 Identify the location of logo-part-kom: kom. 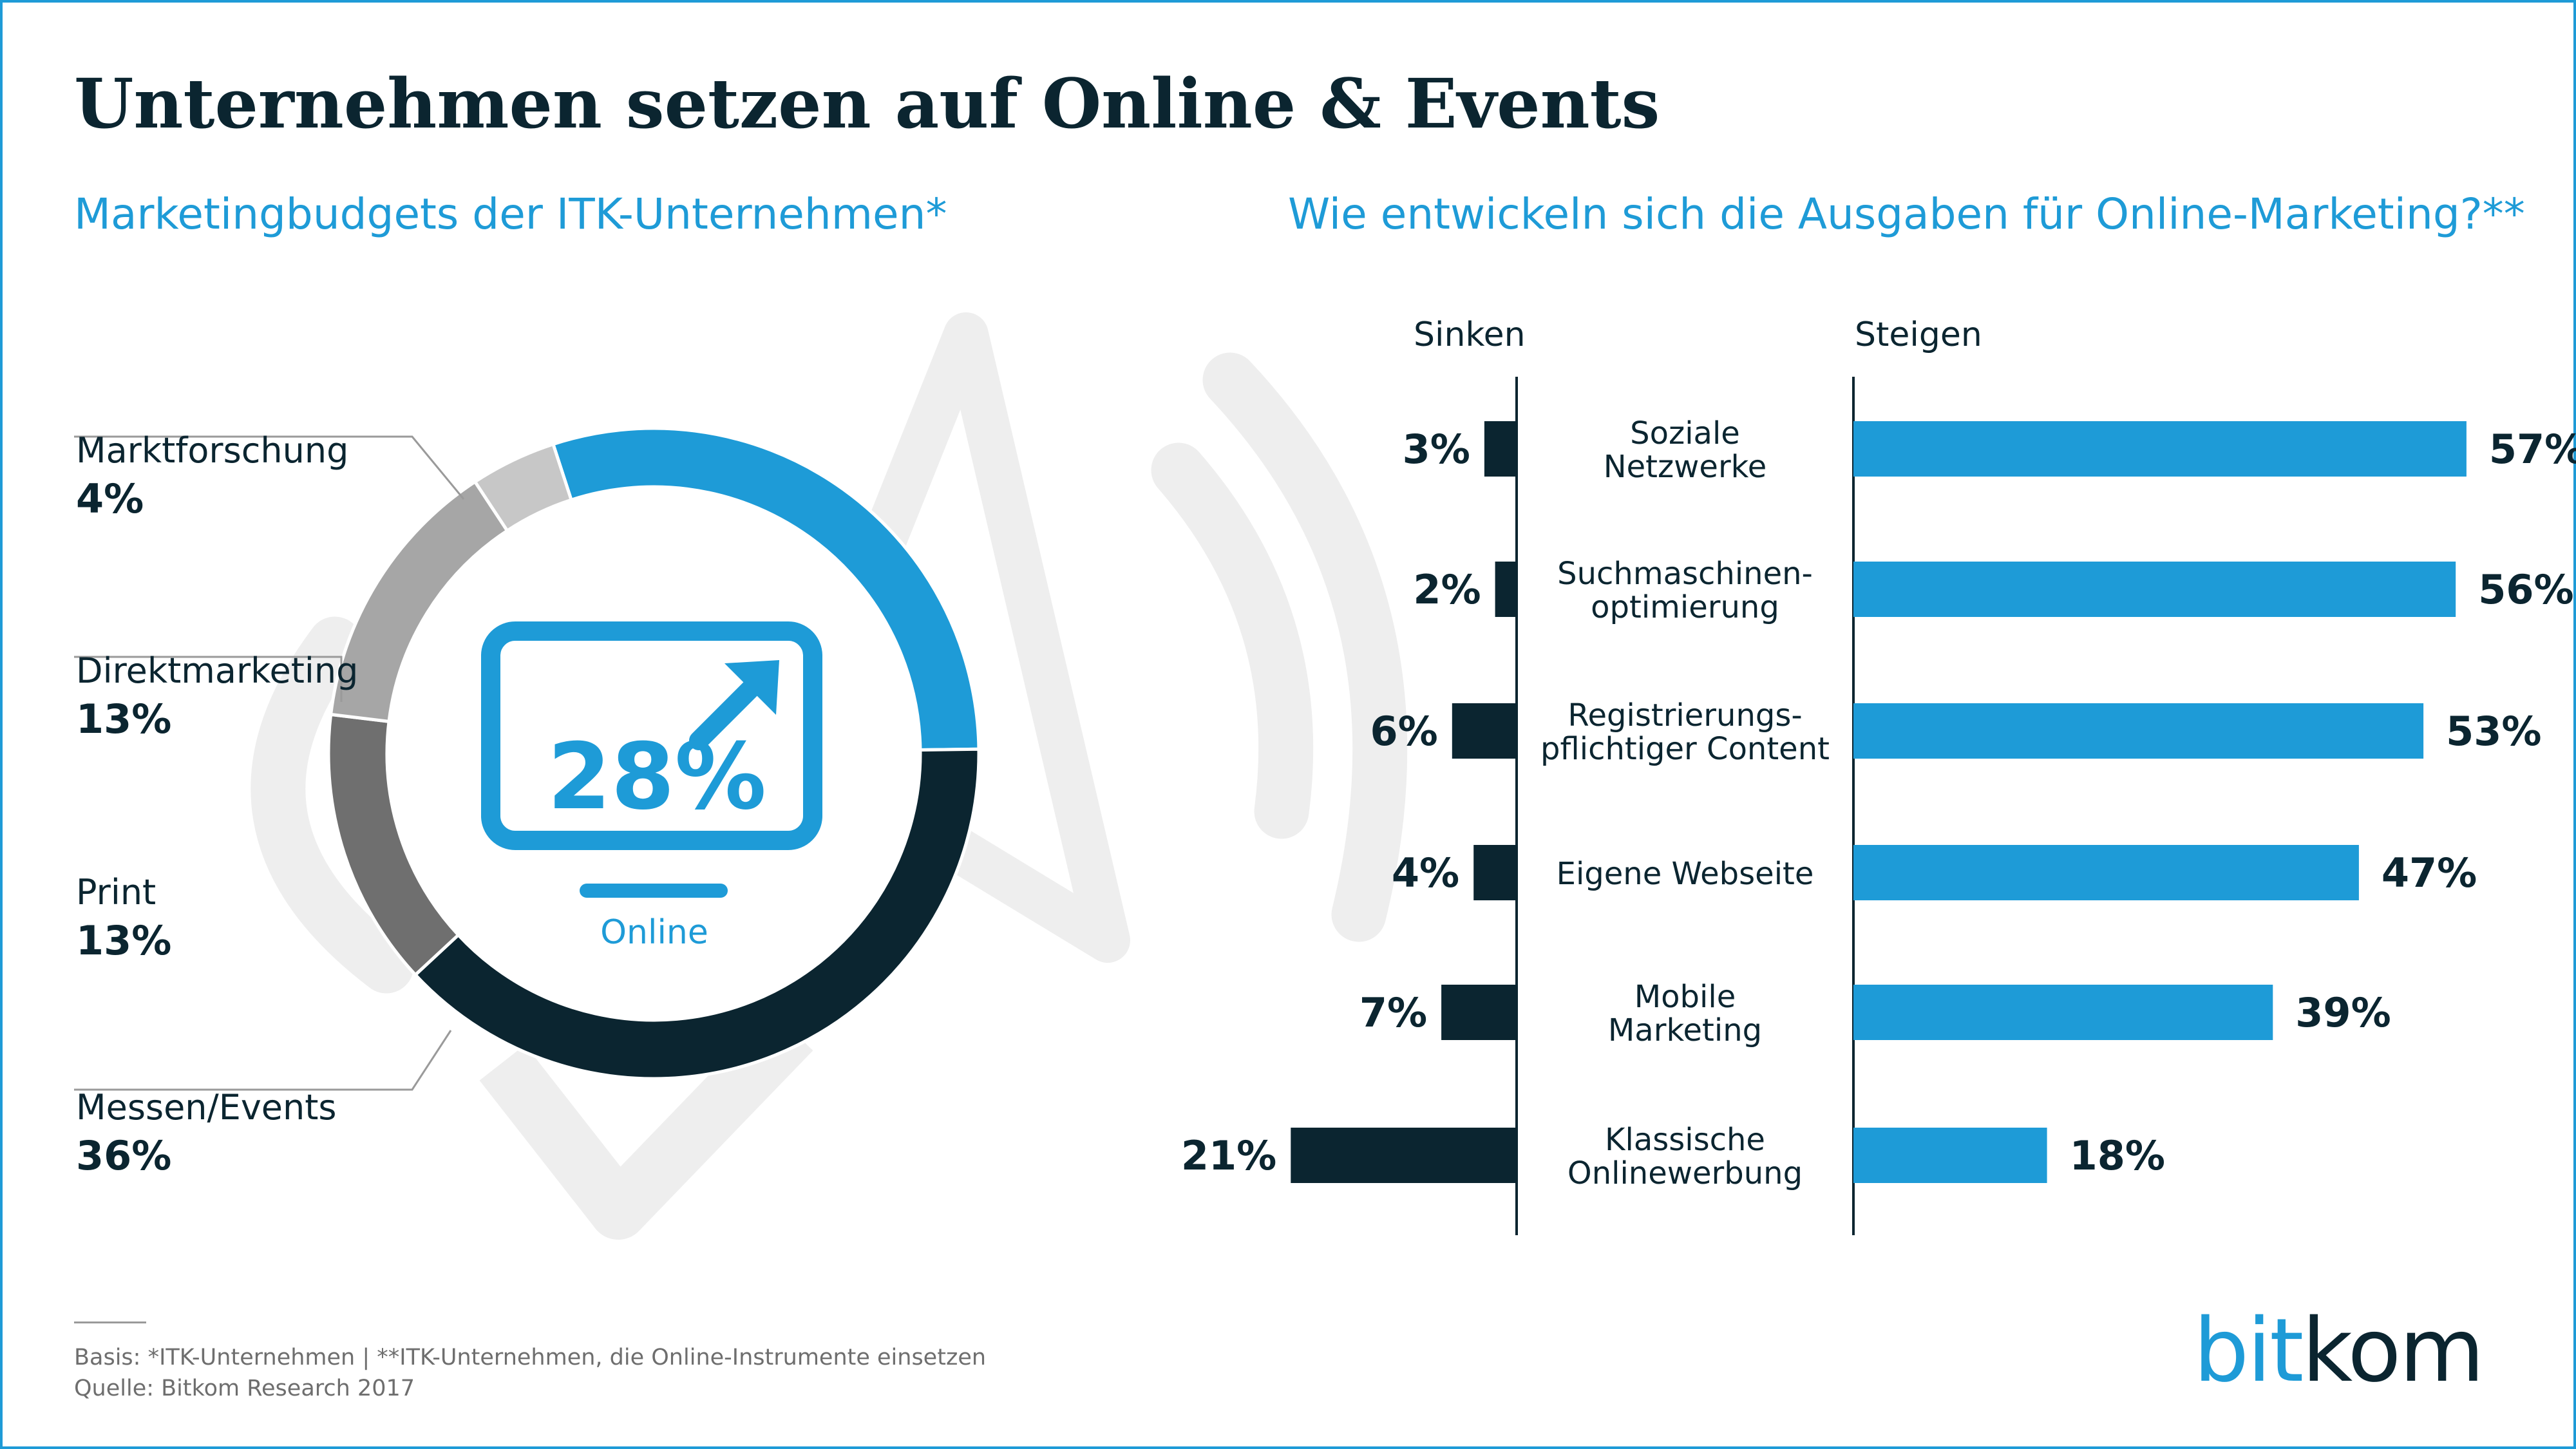
(2394, 1351).